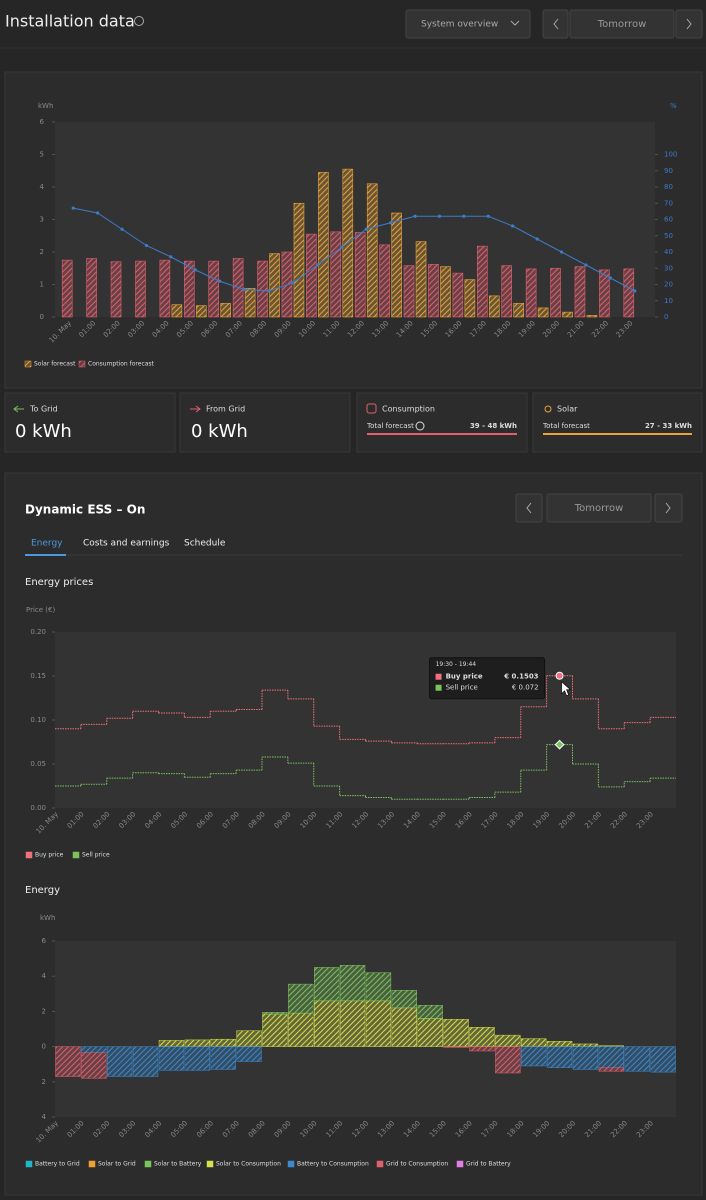  Describe the element at coordinates (559, 675) in the screenshot. I see `hover-marker` at that location.